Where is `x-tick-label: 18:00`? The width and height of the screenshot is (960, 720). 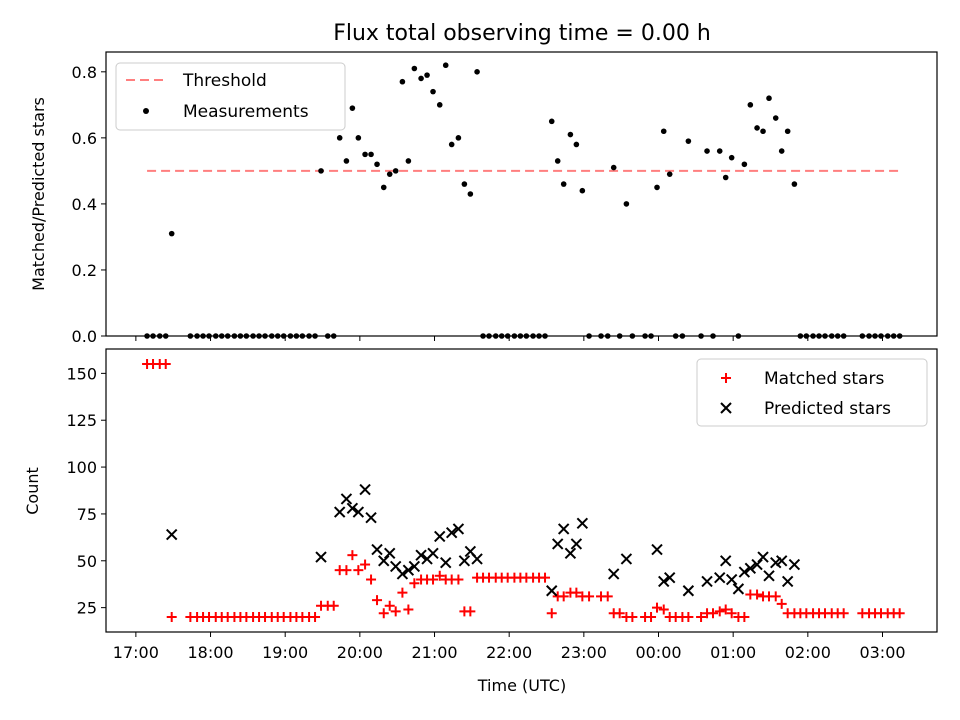 x-tick-label: 18:00 is located at coordinates (210, 652).